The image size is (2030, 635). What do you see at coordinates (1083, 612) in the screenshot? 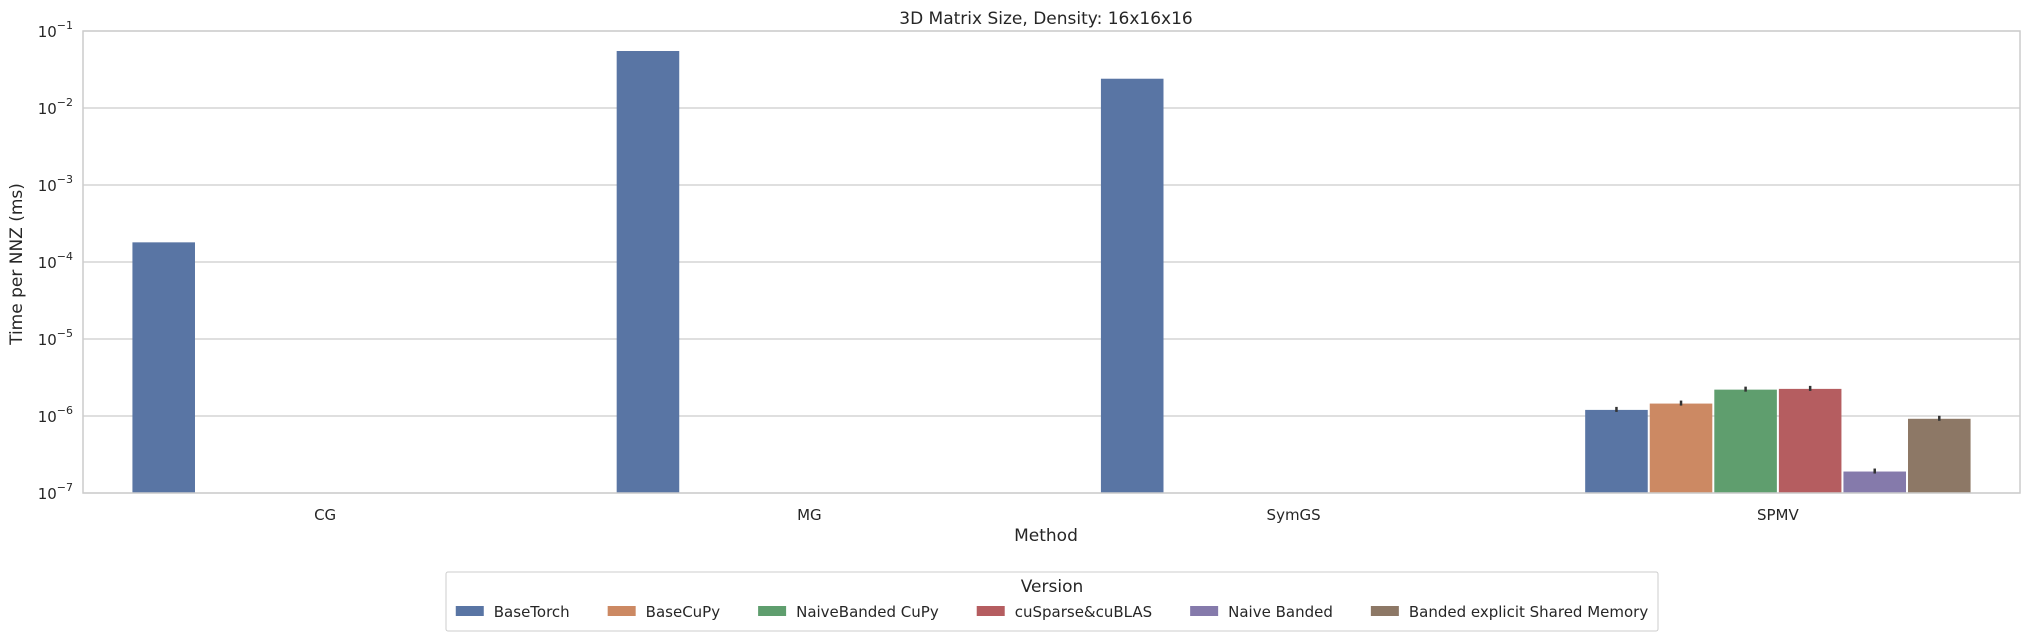
I see `legend-label: cuSparse&cuBLAS` at bounding box center [1083, 612].